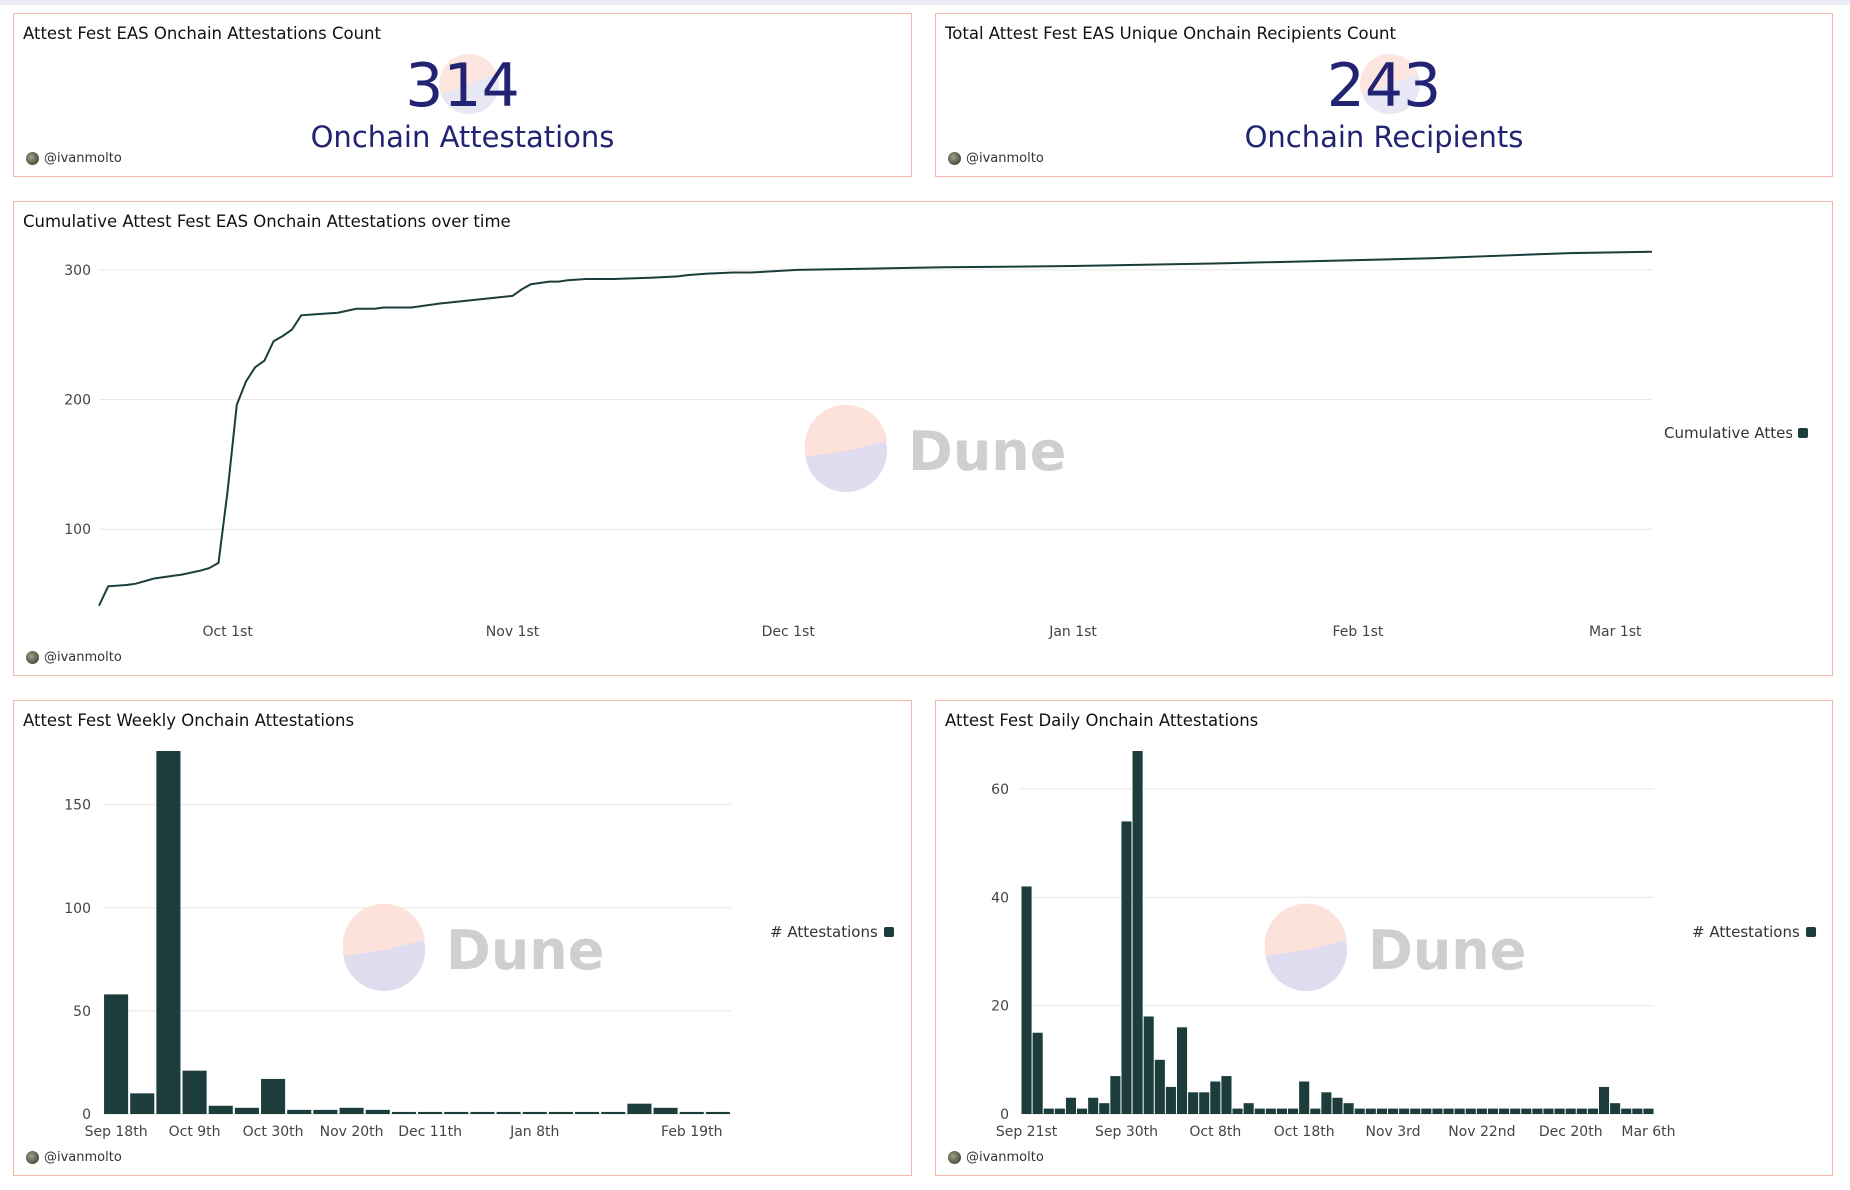 The height and width of the screenshot is (1190, 1850). I want to click on x-tick-label: Nov 20th, so click(352, 1132).